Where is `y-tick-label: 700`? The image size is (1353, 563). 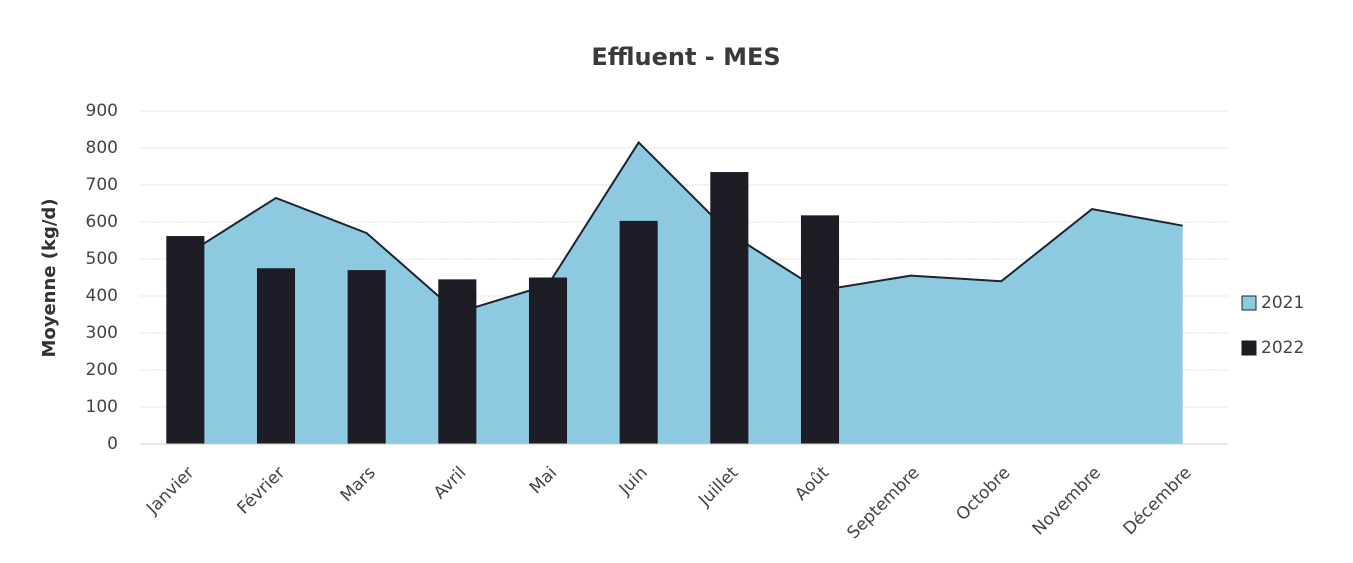
y-tick-label: 700 is located at coordinates (102, 185).